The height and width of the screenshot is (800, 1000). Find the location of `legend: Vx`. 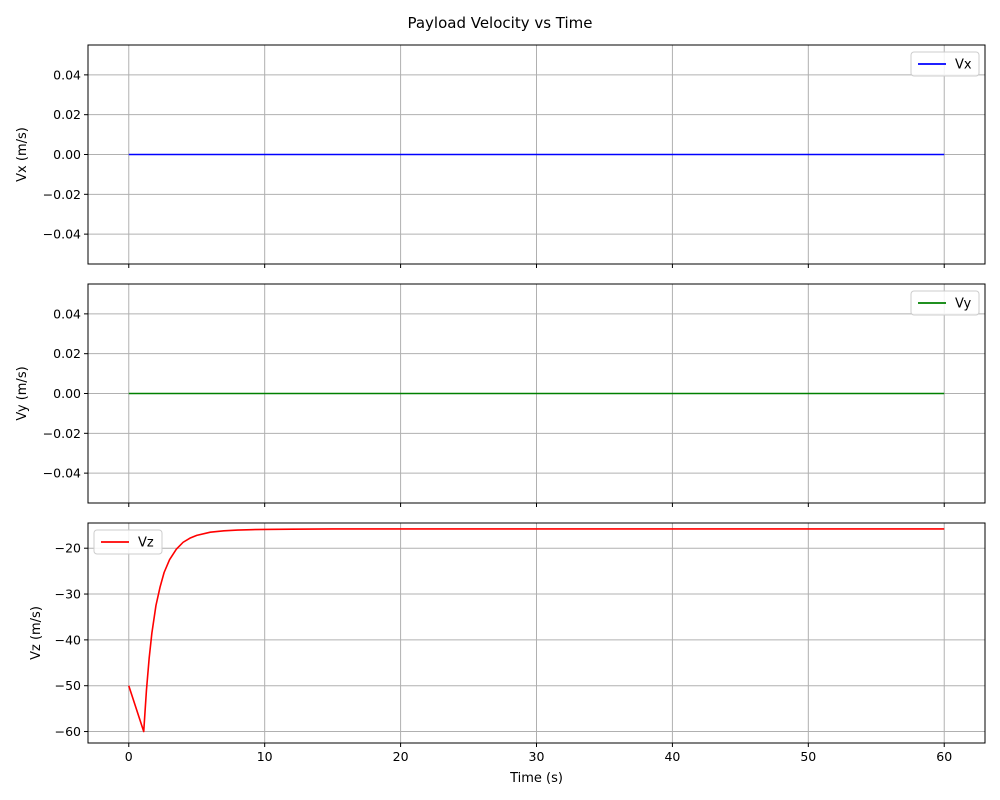

legend: Vx is located at coordinates (945, 64).